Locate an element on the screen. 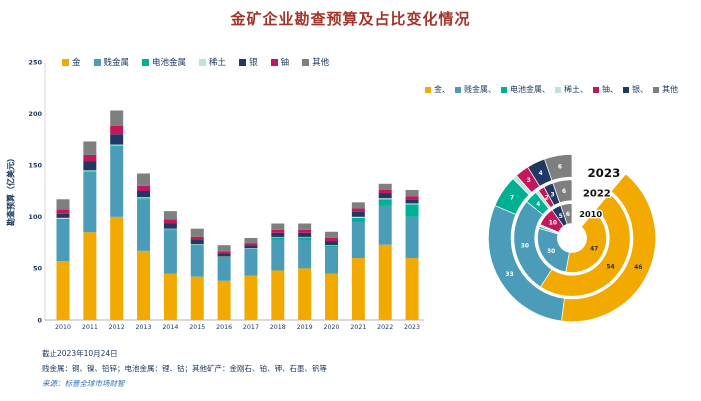 Image resolution: width=701 pixels, height=401 pixels. bar-segment-2012-银 is located at coordinates (117, 139).